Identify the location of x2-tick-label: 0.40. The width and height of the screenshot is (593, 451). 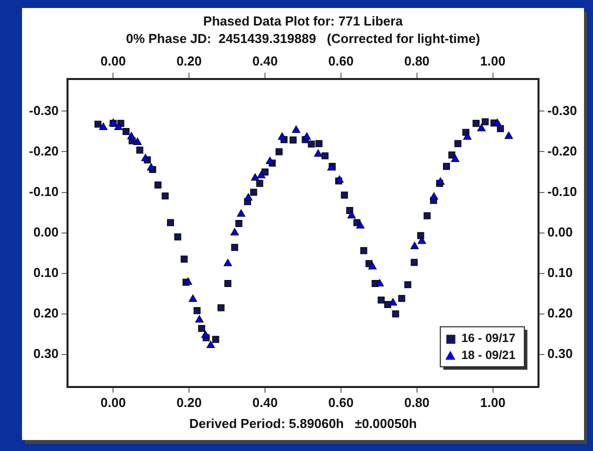
(265, 61).